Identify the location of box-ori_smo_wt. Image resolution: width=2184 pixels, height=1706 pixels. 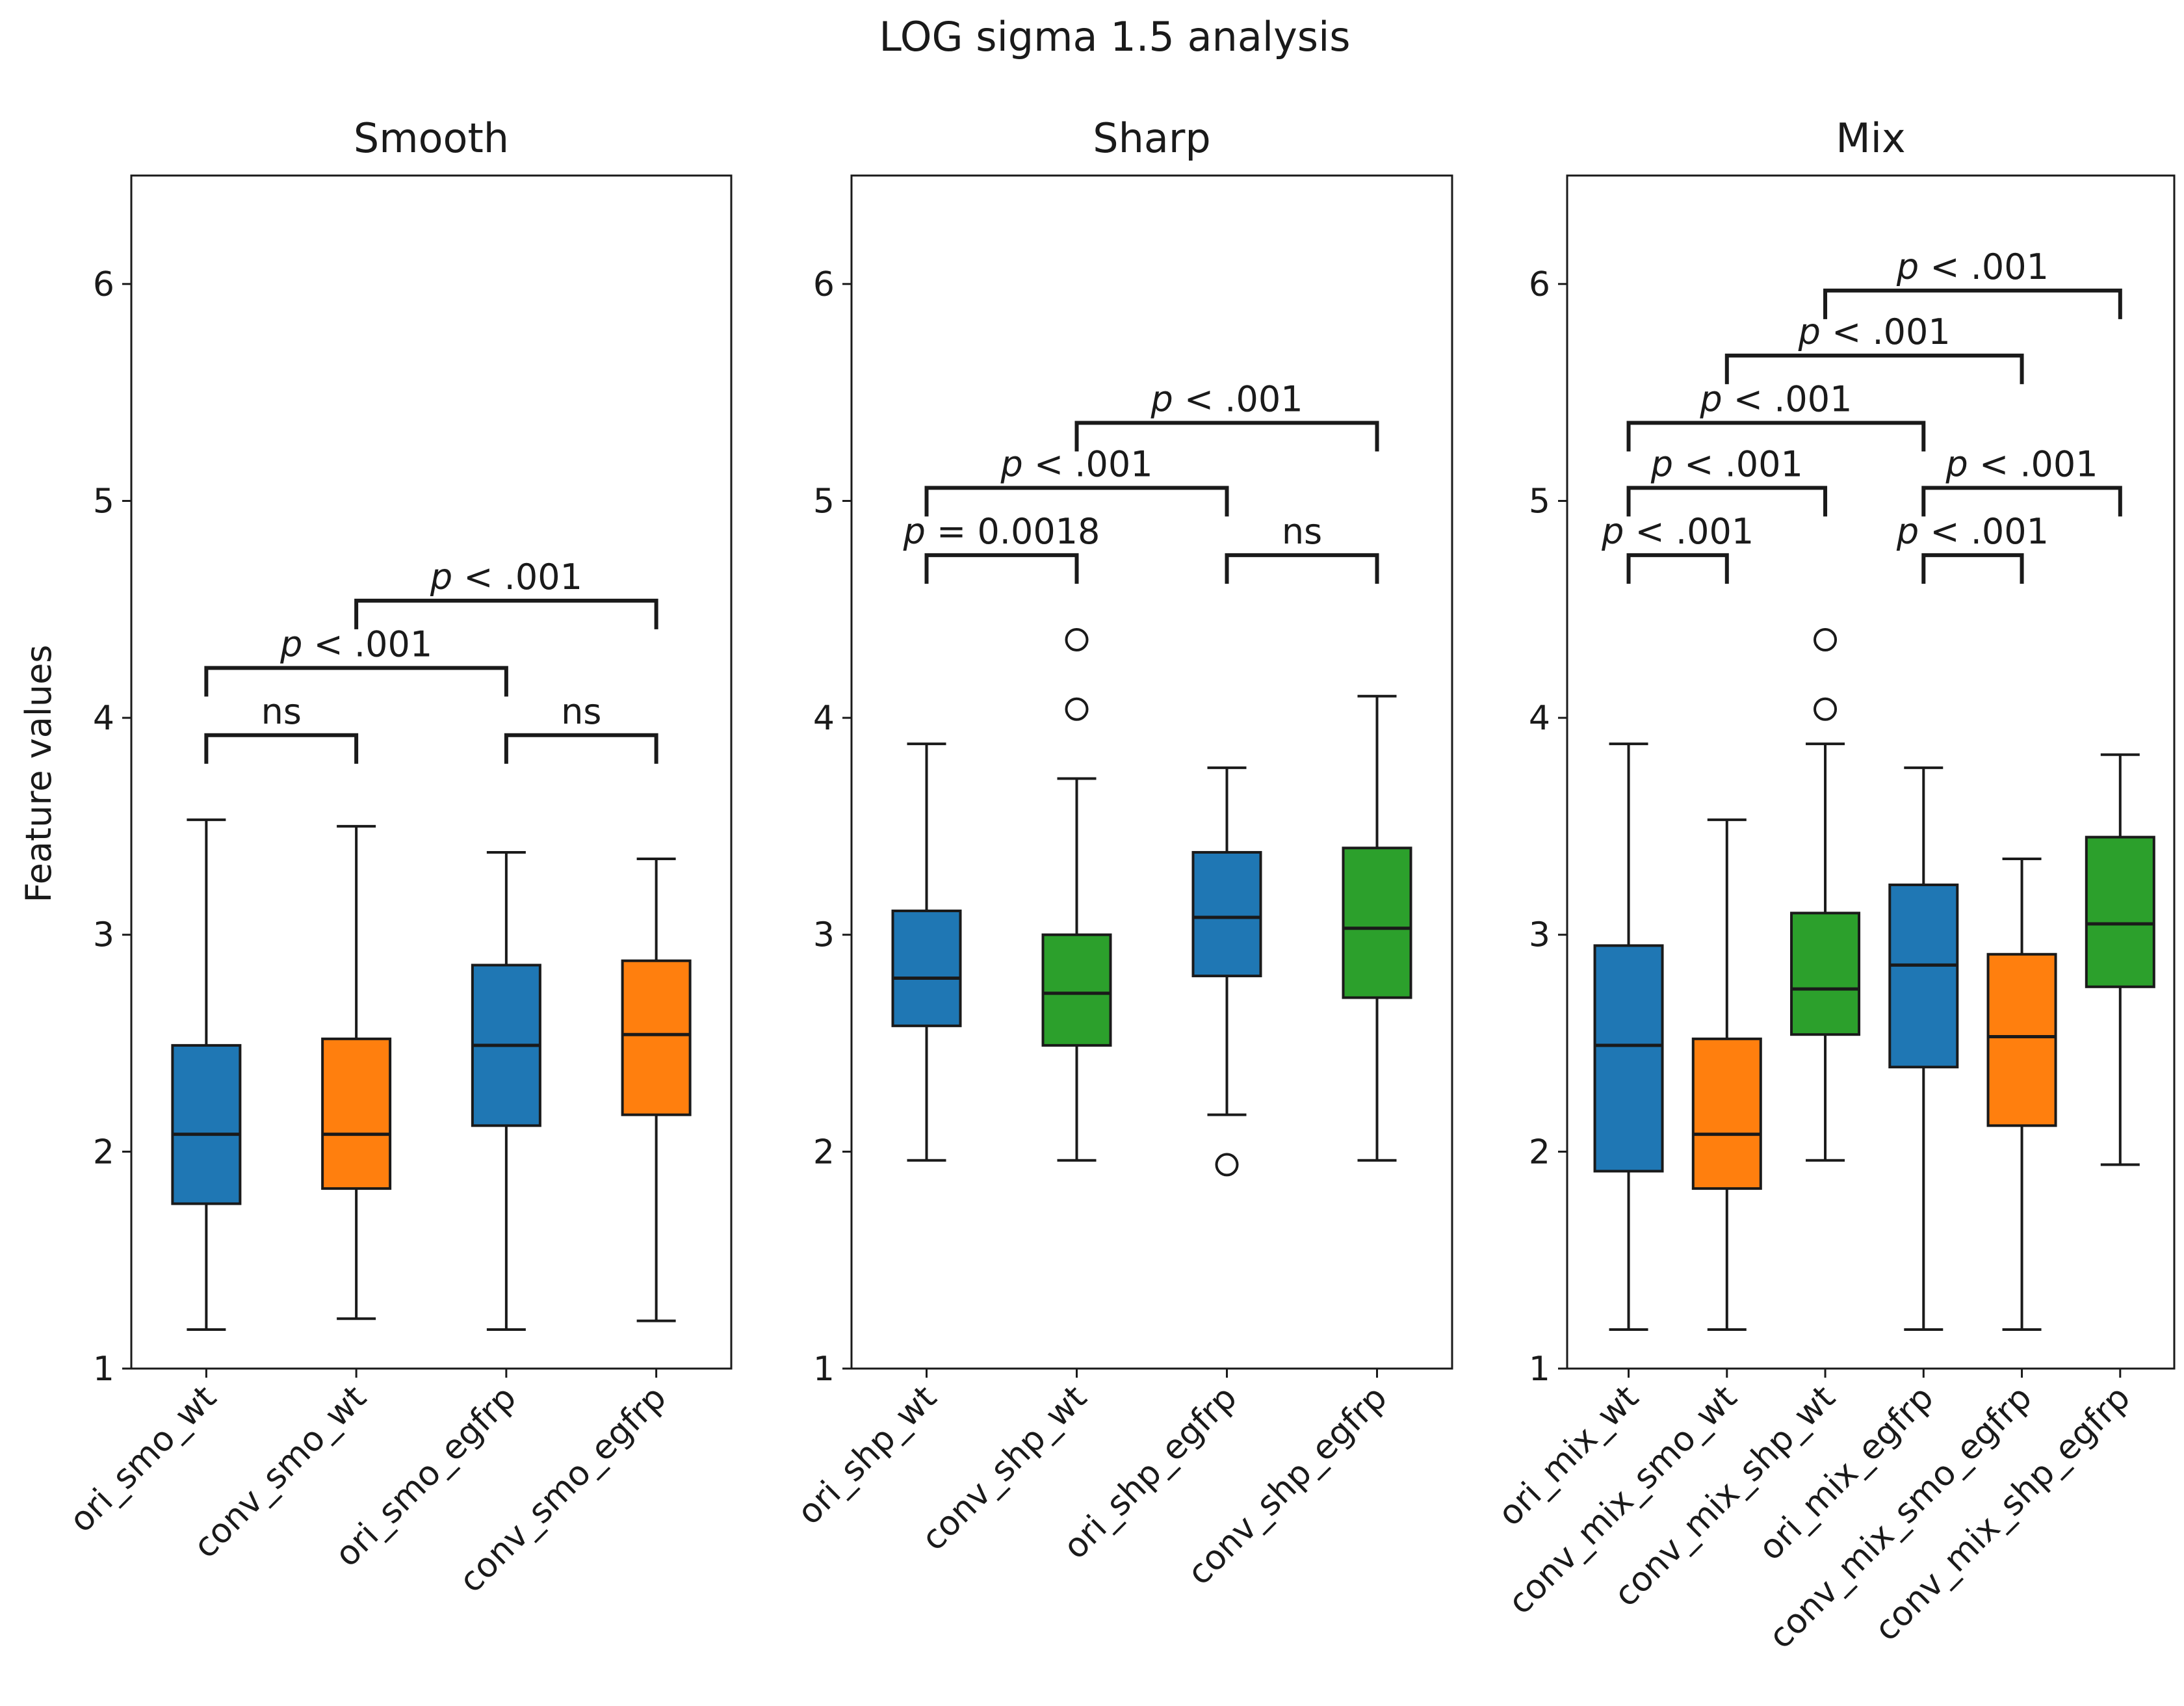
(207, 1074).